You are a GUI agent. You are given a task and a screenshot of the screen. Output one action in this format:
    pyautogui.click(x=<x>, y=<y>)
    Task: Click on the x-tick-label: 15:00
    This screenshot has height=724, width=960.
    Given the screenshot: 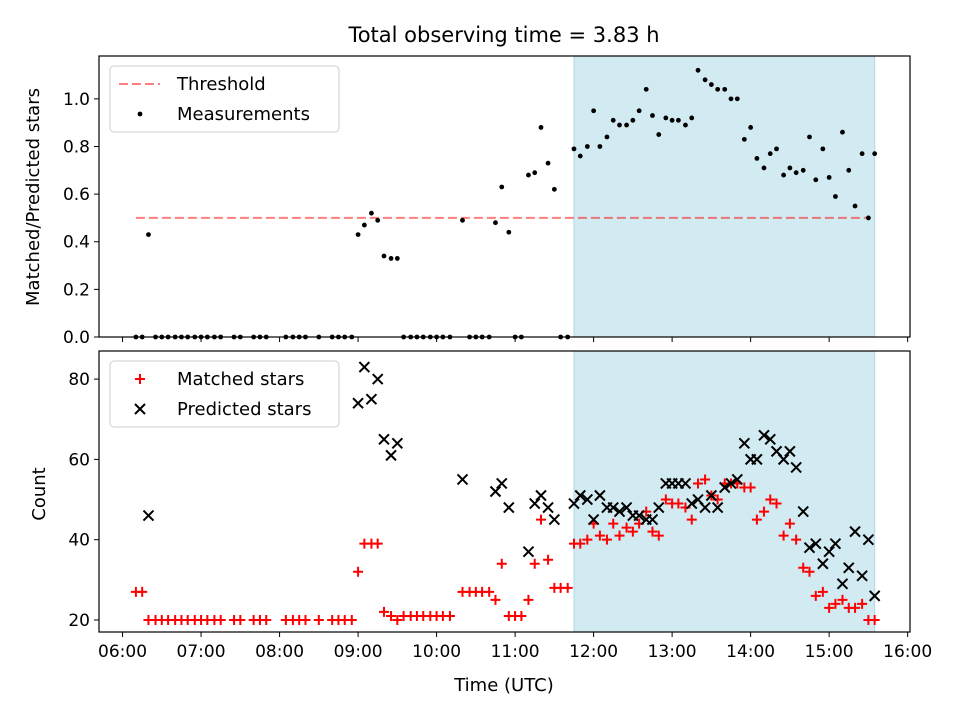 What is the action you would take?
    pyautogui.click(x=829, y=652)
    